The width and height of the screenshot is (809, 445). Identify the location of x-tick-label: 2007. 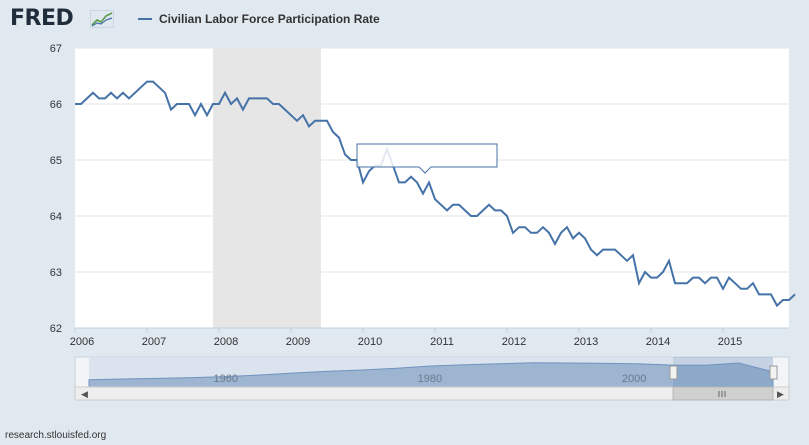
(154, 342).